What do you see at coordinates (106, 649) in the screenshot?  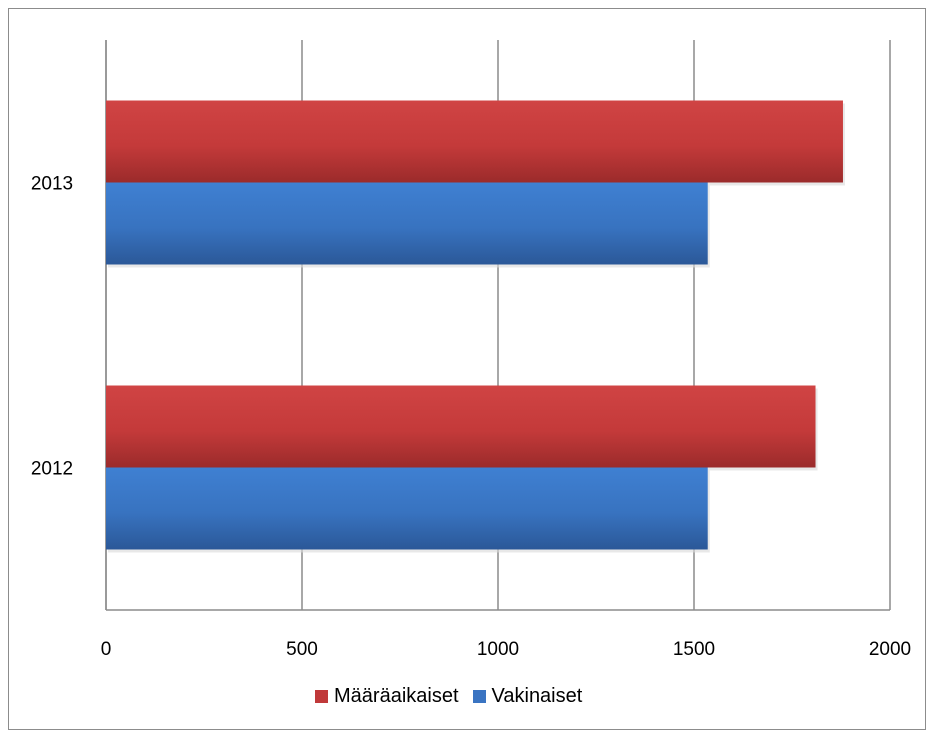 I see `x-tick-label-0: 0` at bounding box center [106, 649].